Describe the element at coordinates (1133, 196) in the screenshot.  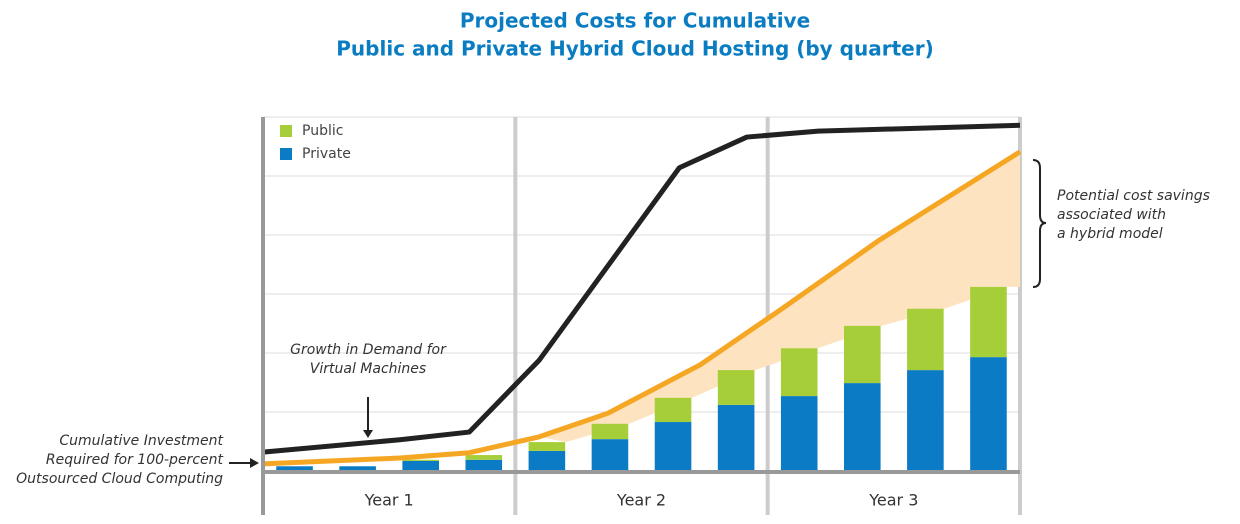
I see `annotation: Potential cost savings` at that location.